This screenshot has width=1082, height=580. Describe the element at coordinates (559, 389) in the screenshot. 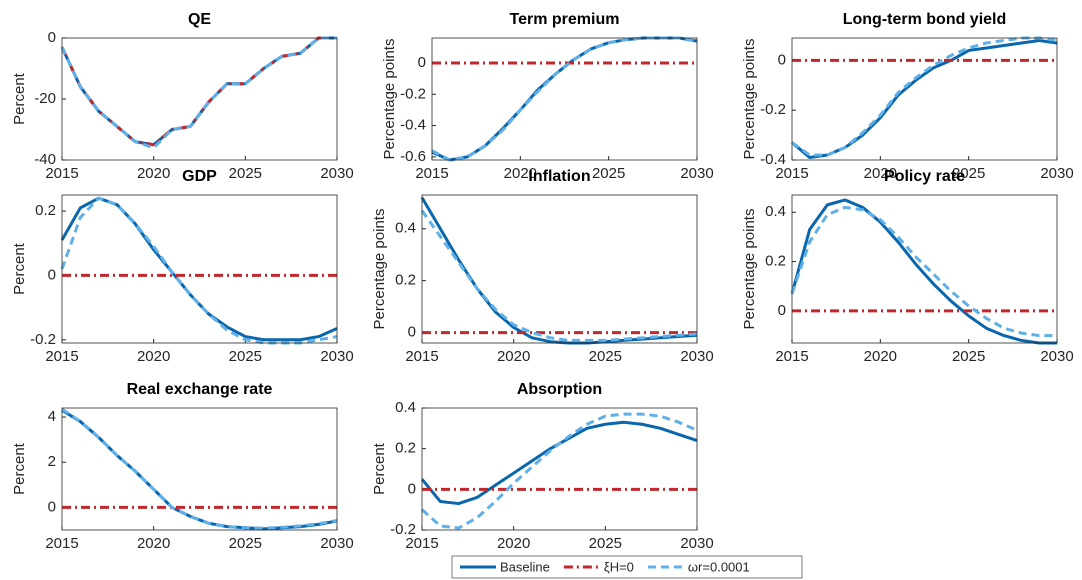

I see `panel-title: Absorption` at that location.